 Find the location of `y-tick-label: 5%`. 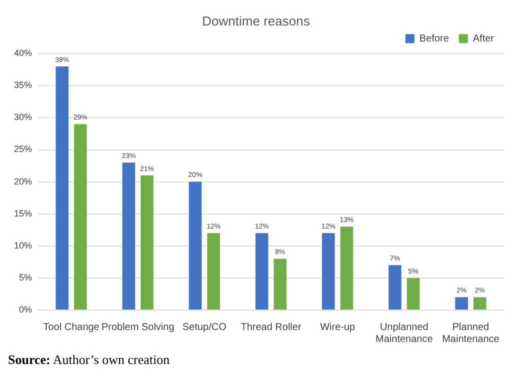

y-tick-label: 5% is located at coordinates (25, 277).